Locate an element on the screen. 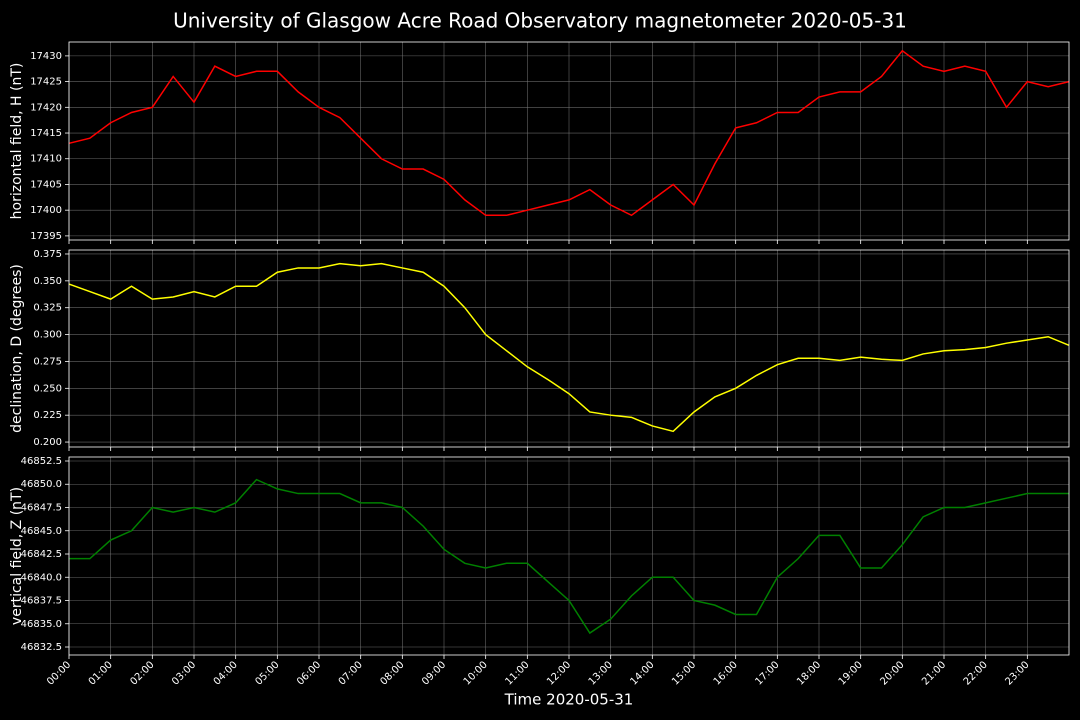  x-tick-label: 07:00 is located at coordinates (351, 673).